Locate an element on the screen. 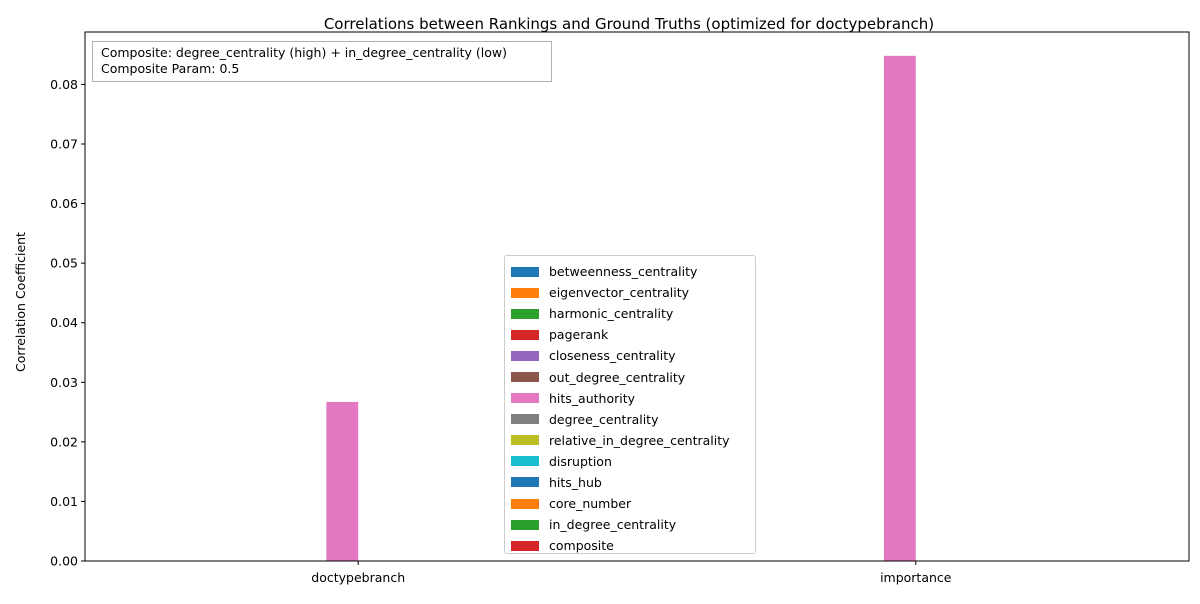 The height and width of the screenshot is (604, 1200). legend-label: relative_in_degree_centrality is located at coordinates (639, 440).